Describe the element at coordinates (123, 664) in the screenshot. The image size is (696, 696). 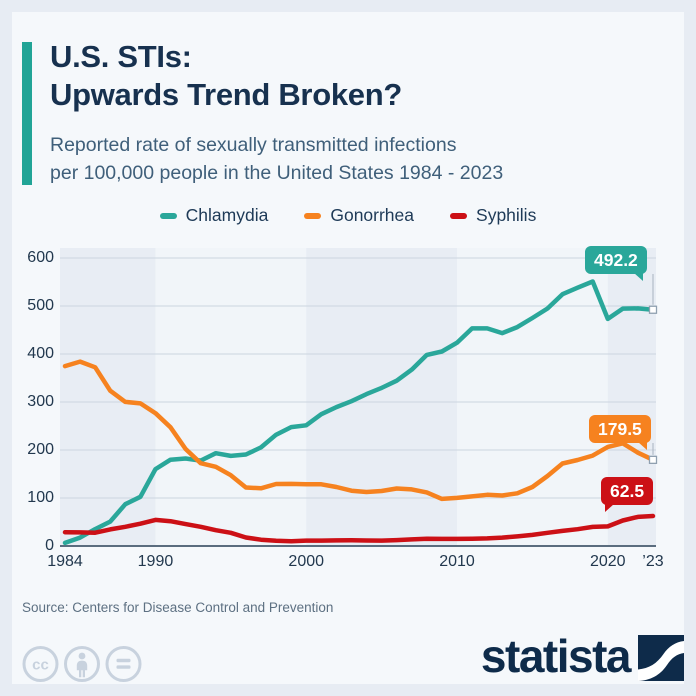
I see `equals-nd-icon` at that location.